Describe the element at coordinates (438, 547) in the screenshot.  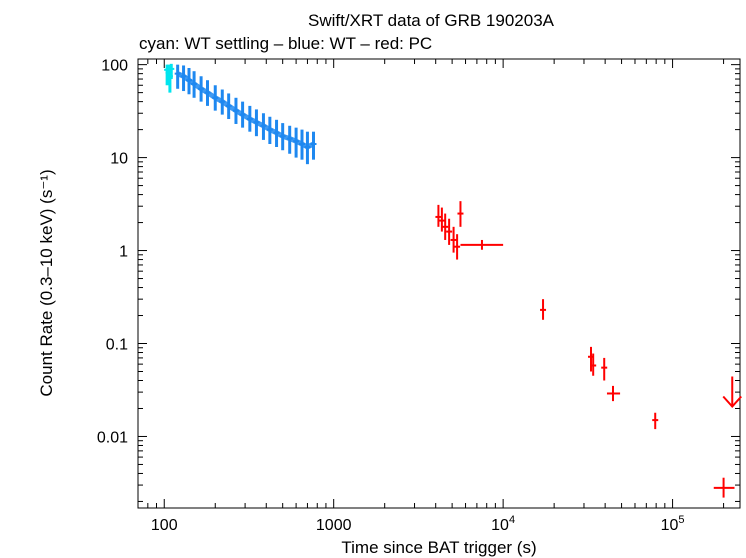
I see `x-axis-label: Time since BAT trigger (s)` at that location.